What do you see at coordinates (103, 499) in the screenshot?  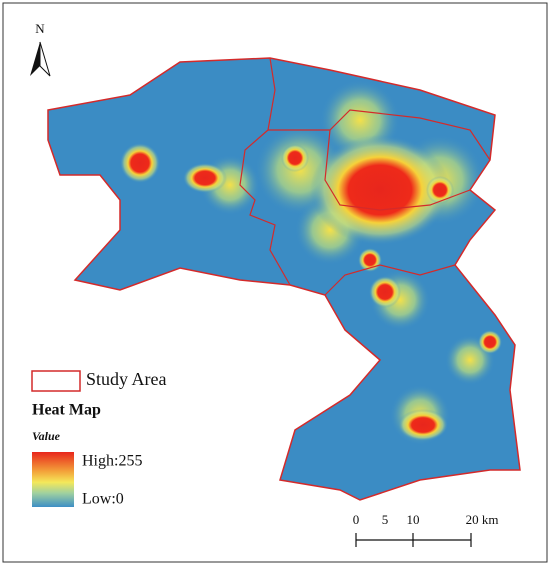 I see `low-label: Low:0` at bounding box center [103, 499].